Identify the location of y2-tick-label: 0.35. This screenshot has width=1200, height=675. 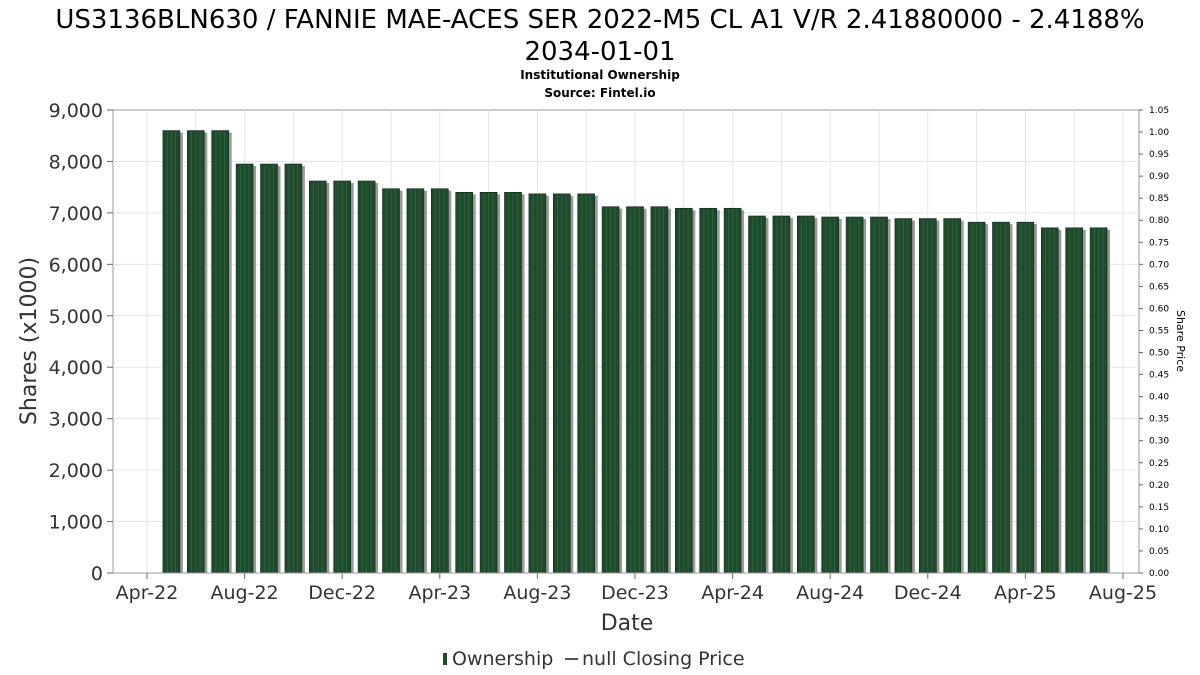
(1159, 420).